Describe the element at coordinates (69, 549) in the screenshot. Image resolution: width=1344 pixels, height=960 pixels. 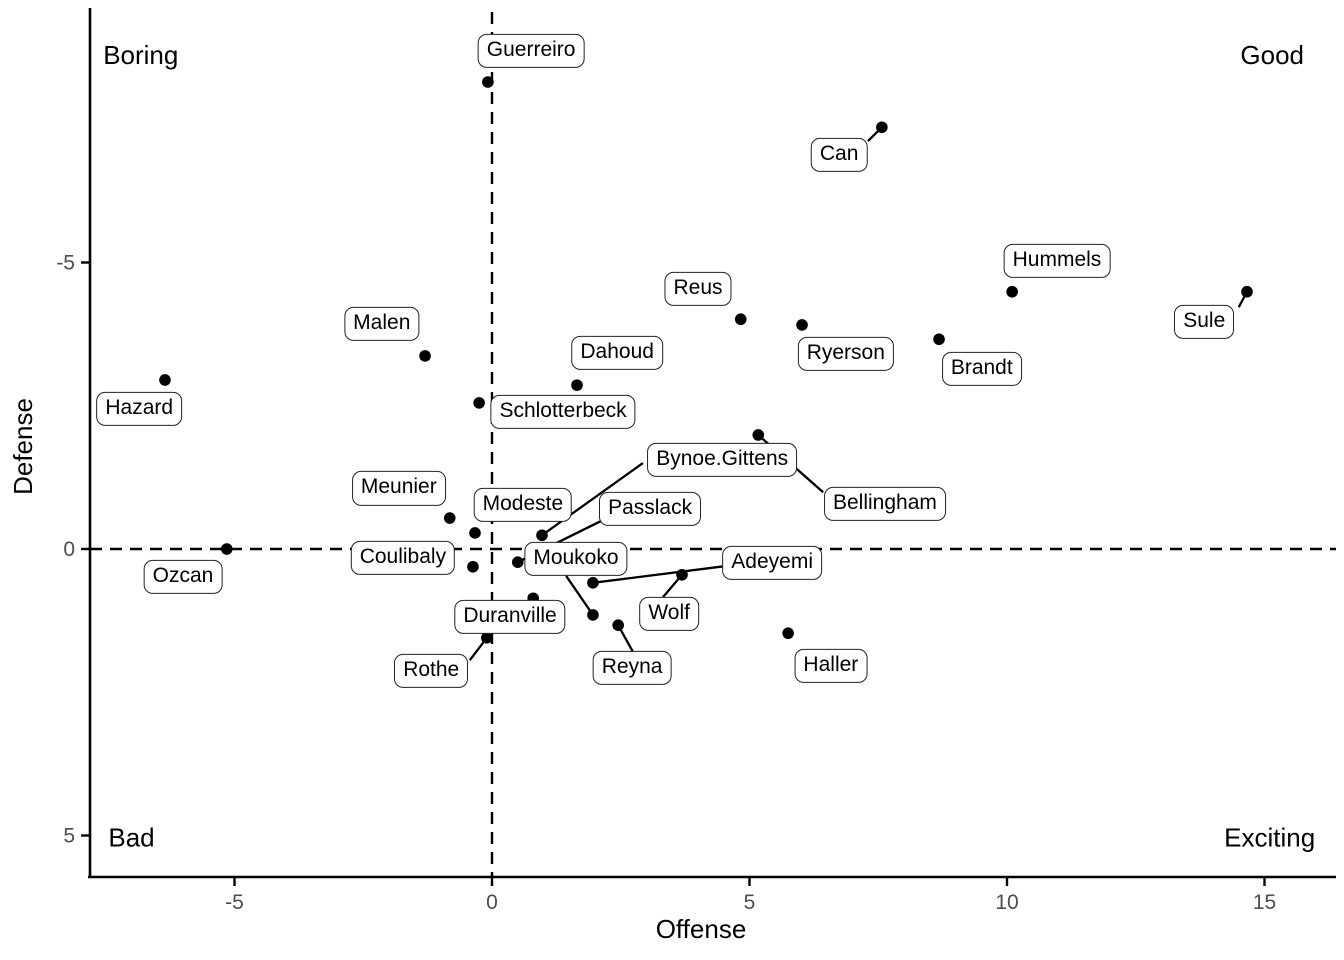
I see `y-axis-tick-label: 0` at that location.